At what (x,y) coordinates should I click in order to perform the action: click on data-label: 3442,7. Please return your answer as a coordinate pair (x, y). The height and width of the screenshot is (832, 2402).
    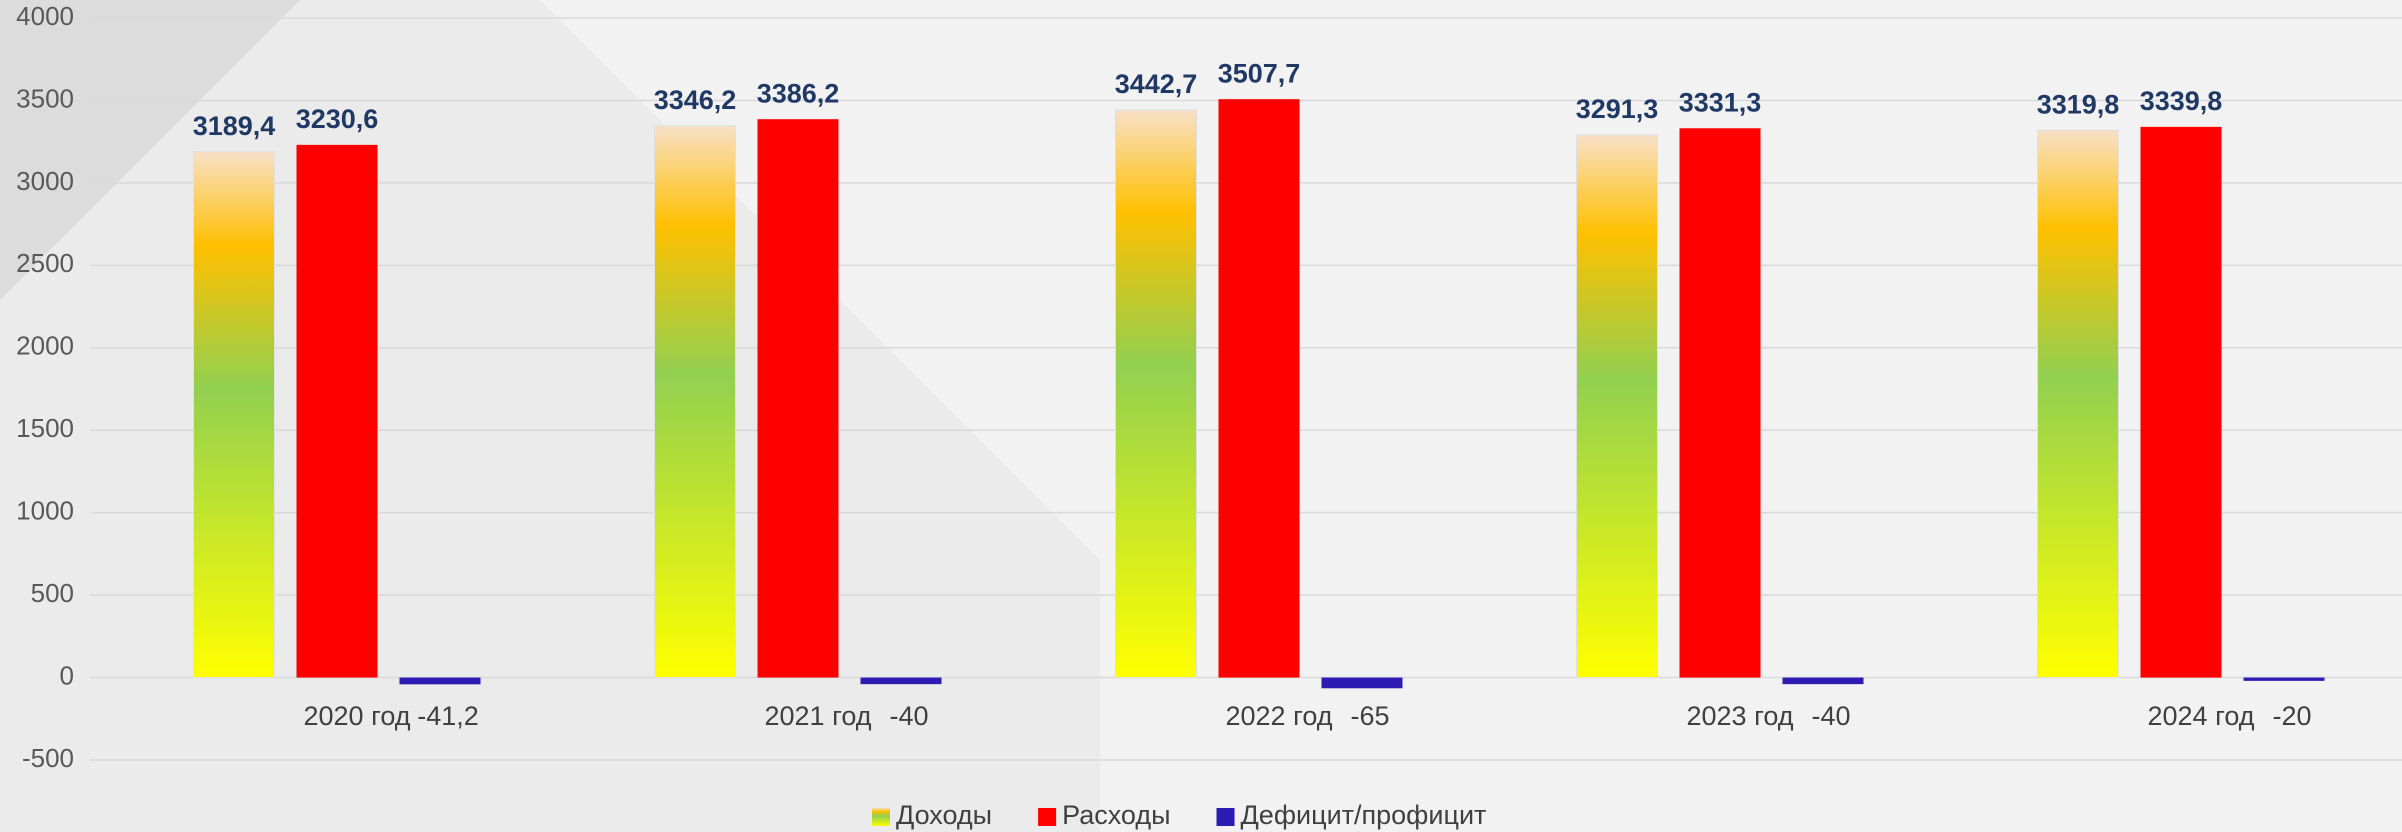
    Looking at the image, I should click on (1156, 84).